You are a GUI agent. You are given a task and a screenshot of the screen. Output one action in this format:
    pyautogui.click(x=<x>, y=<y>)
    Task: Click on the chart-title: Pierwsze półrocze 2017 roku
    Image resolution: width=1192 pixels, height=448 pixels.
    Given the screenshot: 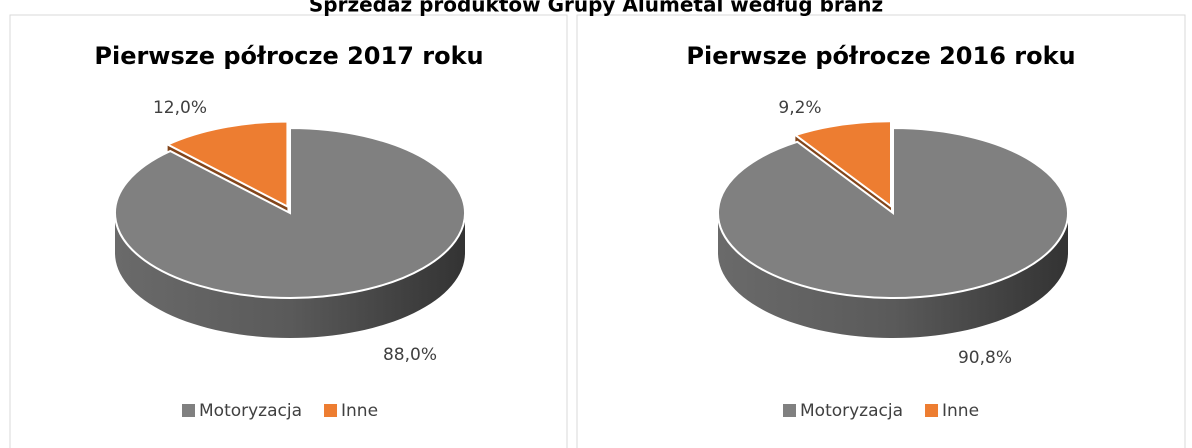 What is the action you would take?
    pyautogui.click(x=288, y=56)
    